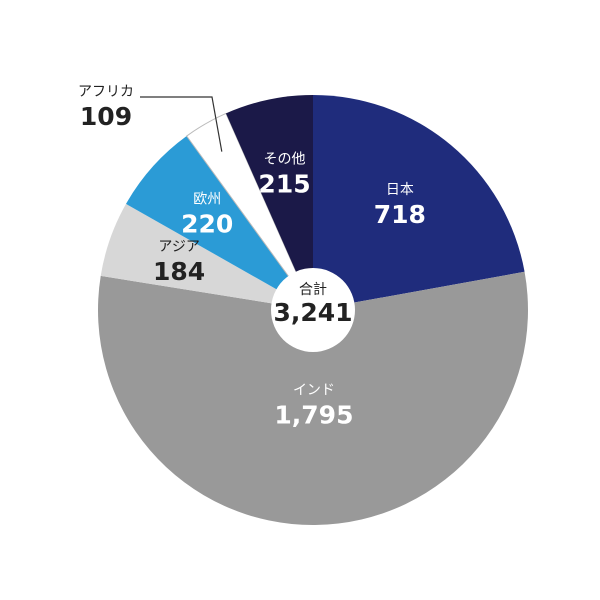 The image size is (600, 600). I want to click on slice-name: インド, so click(314, 391).